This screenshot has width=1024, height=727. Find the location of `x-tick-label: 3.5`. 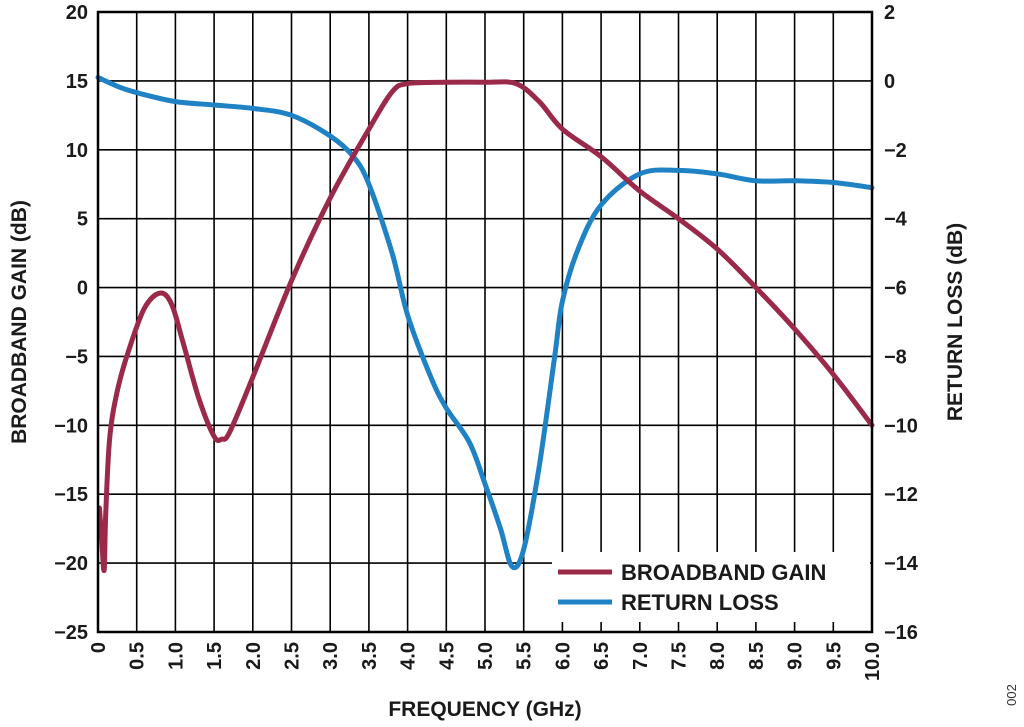

x-tick-label: 3.5 is located at coordinates (370, 656).